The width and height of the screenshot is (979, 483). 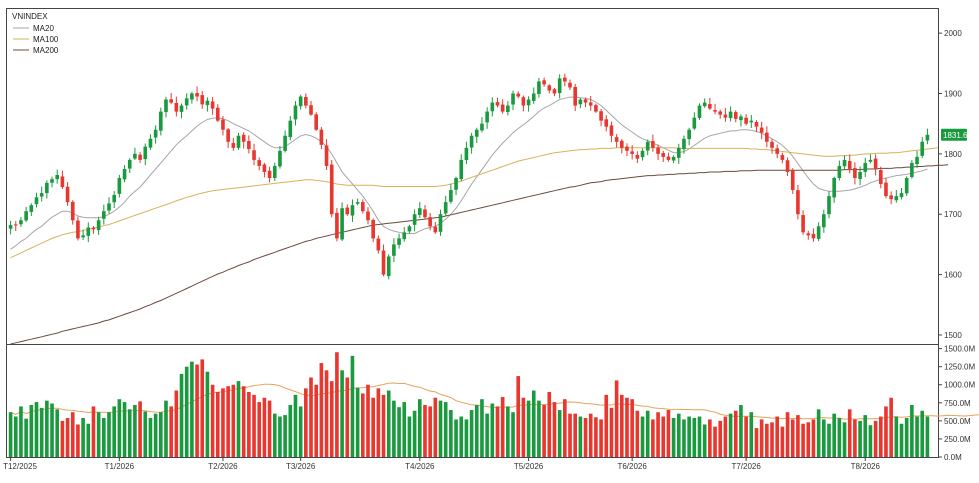 What do you see at coordinates (866, 466) in the screenshot?
I see `x-tick-label: T8/2026` at bounding box center [866, 466].